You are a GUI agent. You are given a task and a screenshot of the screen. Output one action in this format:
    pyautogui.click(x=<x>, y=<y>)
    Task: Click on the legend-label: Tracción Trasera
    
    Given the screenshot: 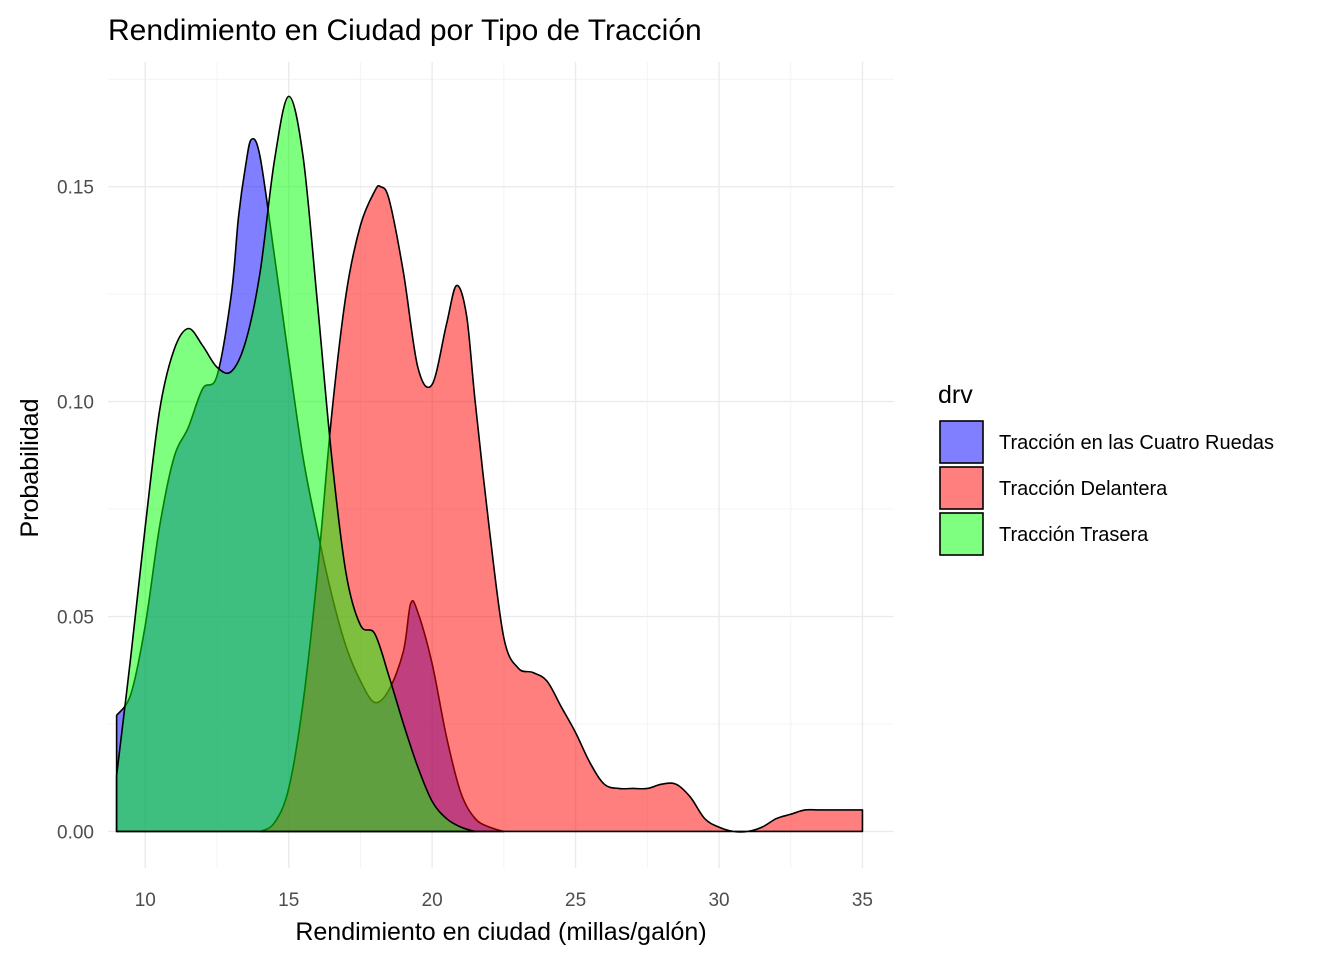 What is the action you would take?
    pyautogui.click(x=1074, y=535)
    